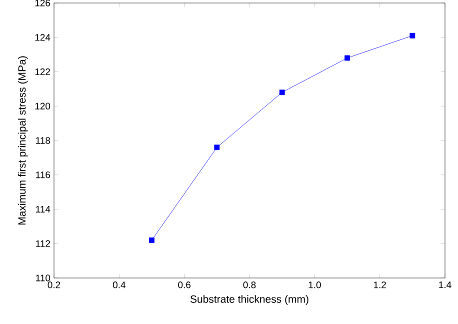 The height and width of the screenshot is (324, 458). I want to click on y-tick-label: 120, so click(42, 106).